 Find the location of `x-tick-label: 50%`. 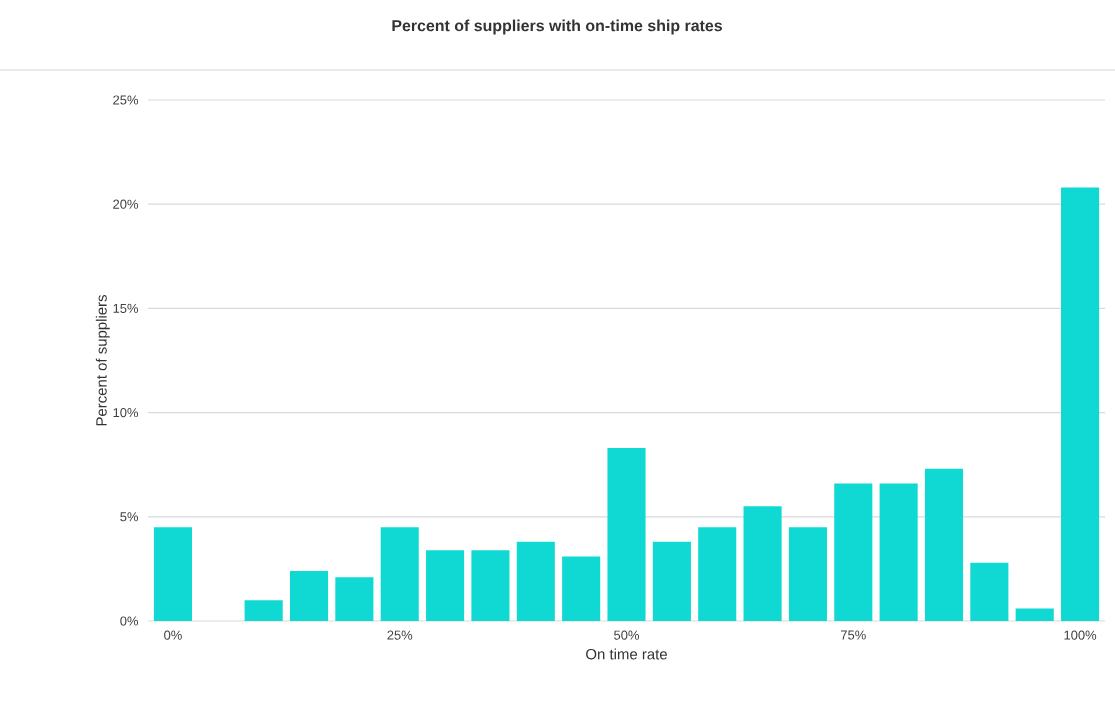

x-tick-label: 50% is located at coordinates (627, 635).